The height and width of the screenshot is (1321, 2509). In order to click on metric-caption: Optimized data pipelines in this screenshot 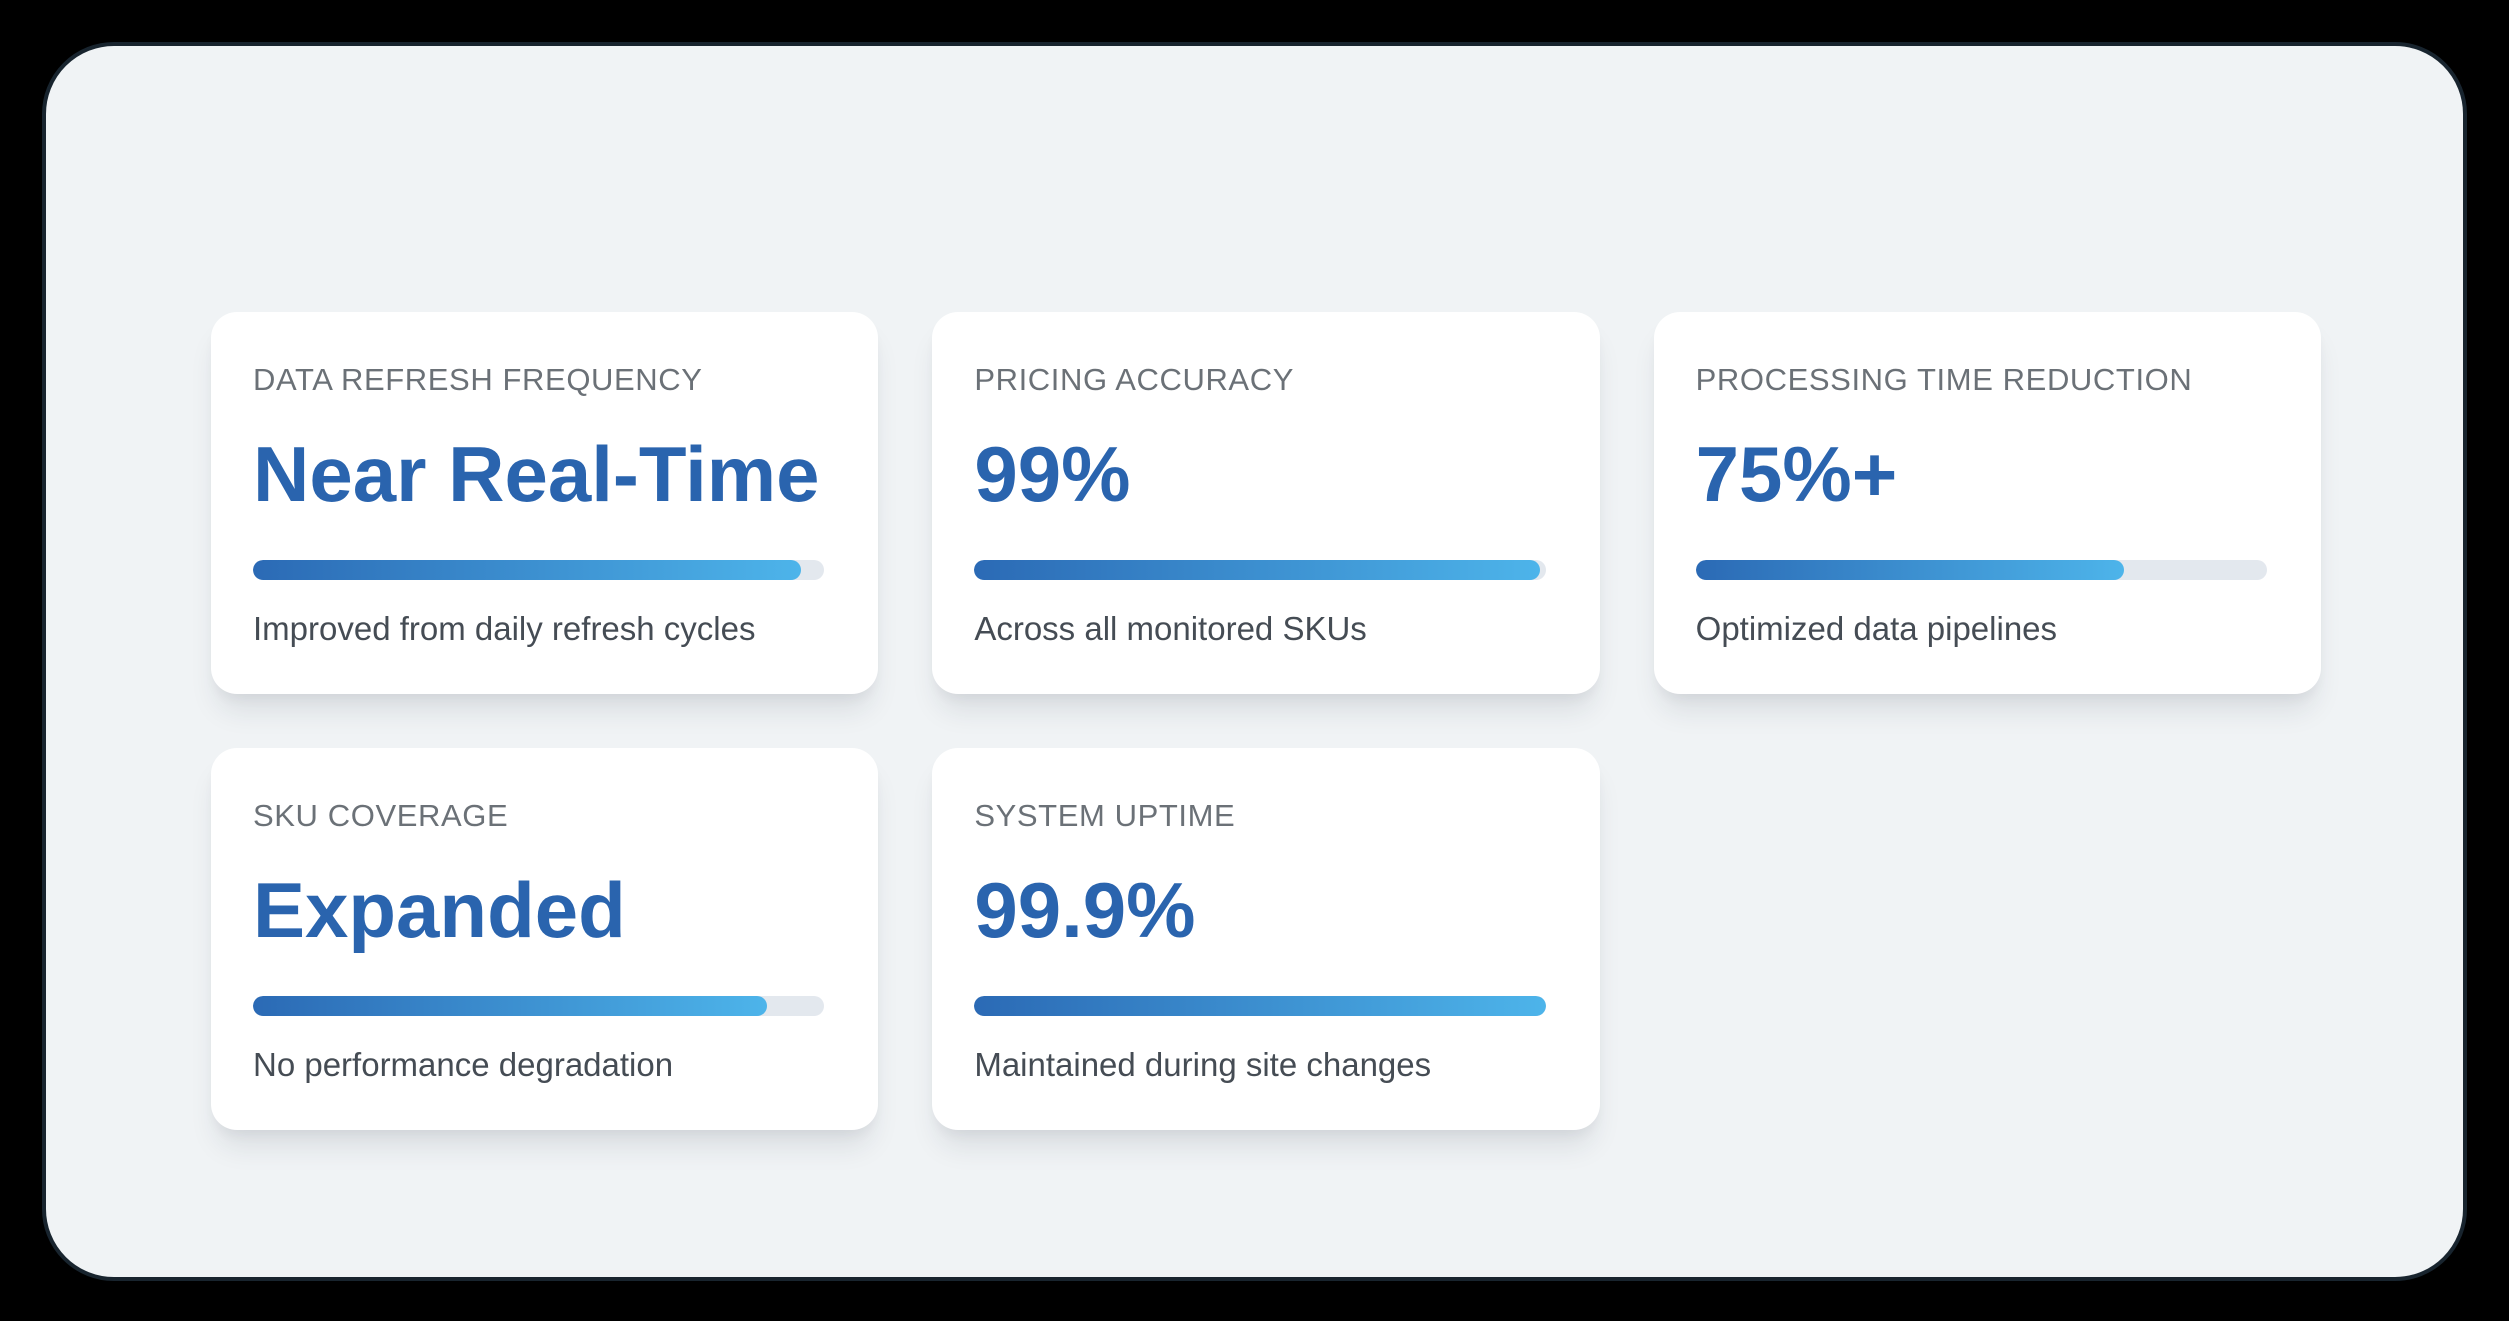, I will do `click(1876, 629)`.